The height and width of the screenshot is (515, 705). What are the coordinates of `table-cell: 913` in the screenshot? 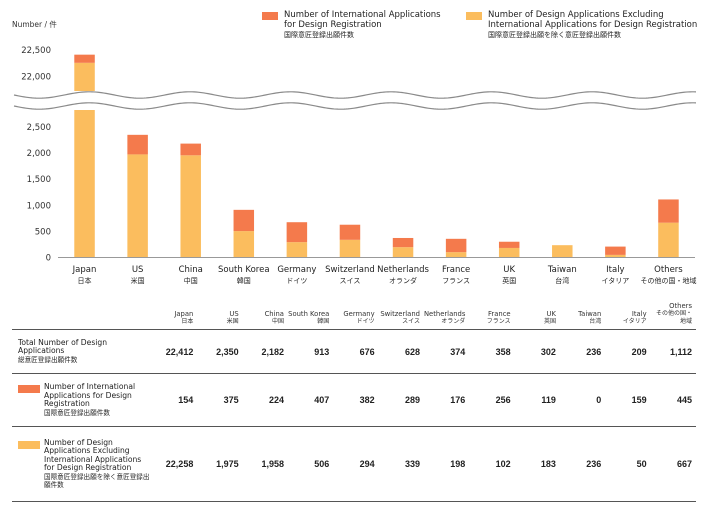 It's located at (310, 351).